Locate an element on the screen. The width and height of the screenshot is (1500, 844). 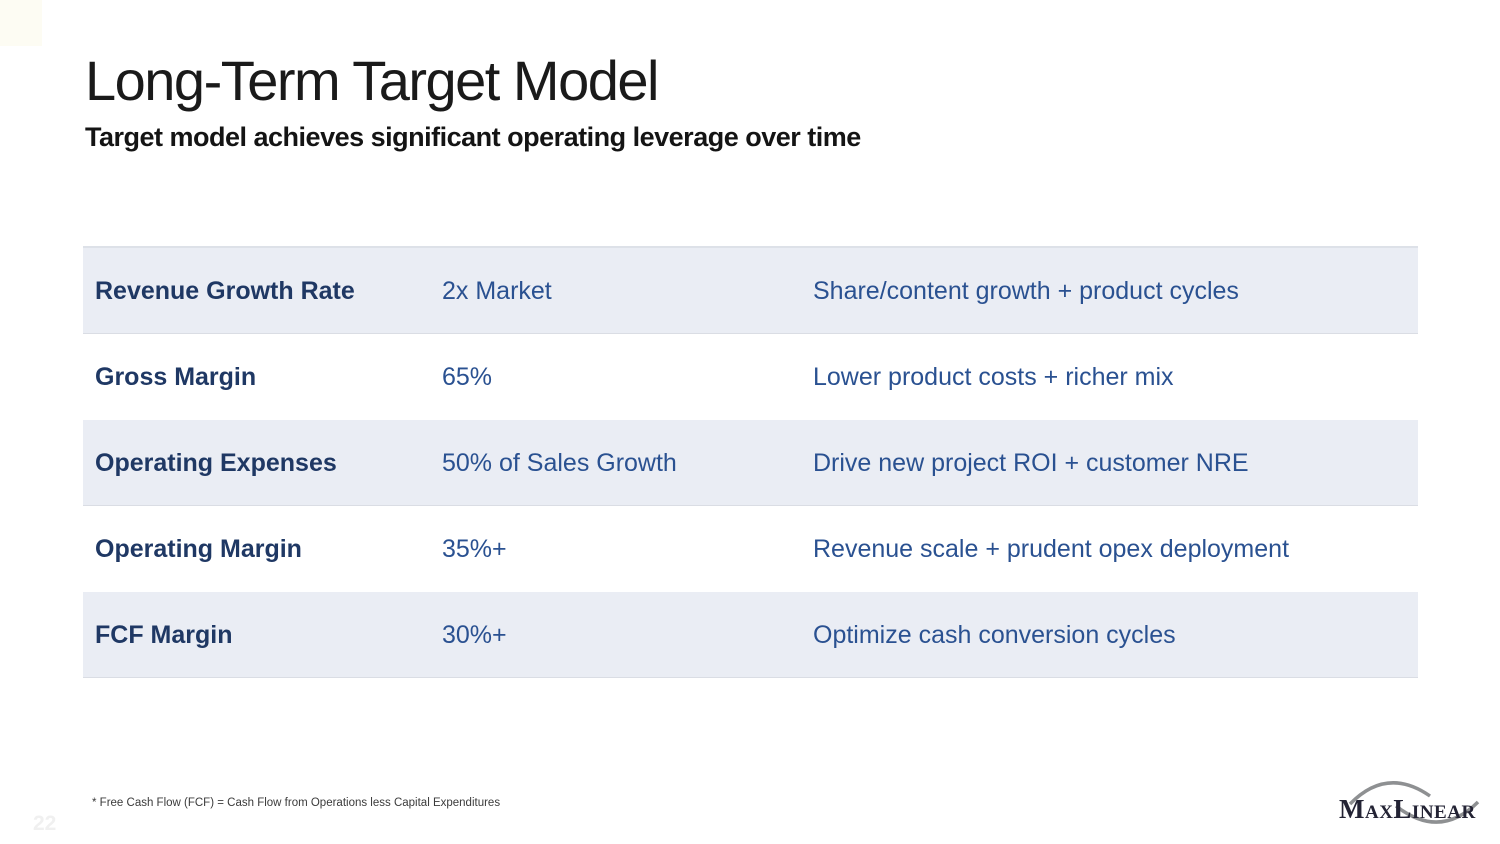
row-value: 2x Market is located at coordinates (497, 291).